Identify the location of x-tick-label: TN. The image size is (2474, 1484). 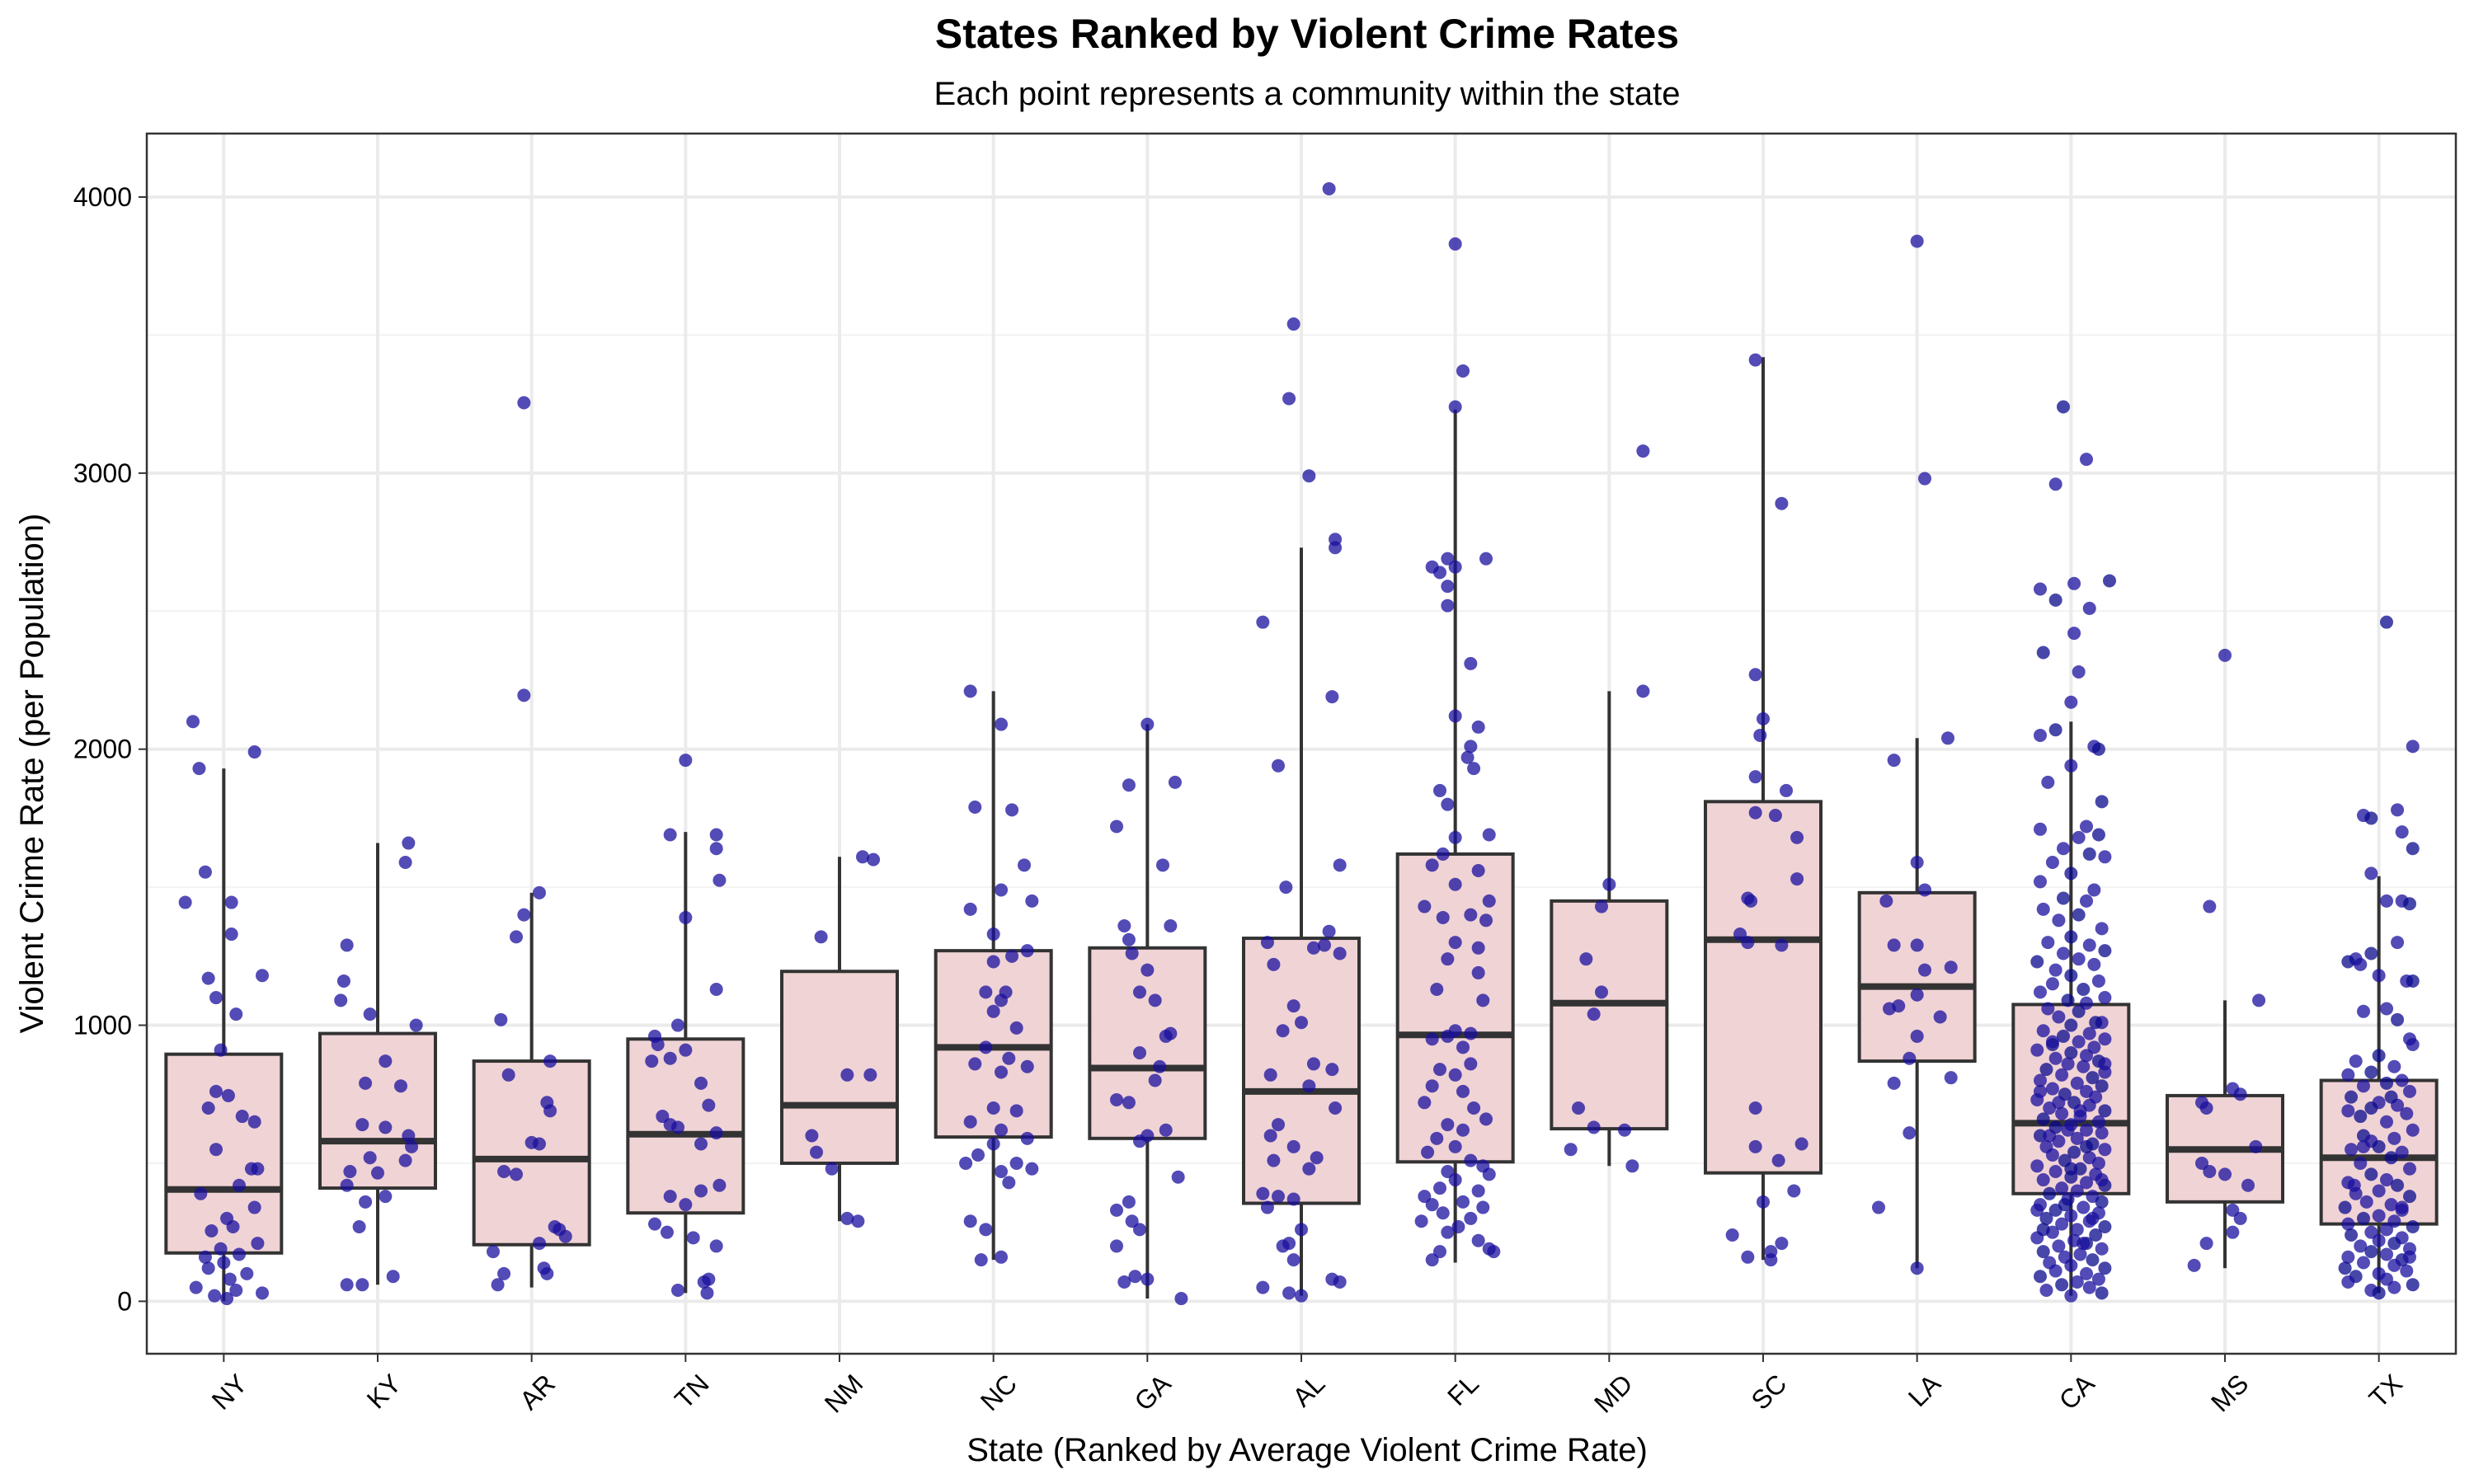
(692, 1392).